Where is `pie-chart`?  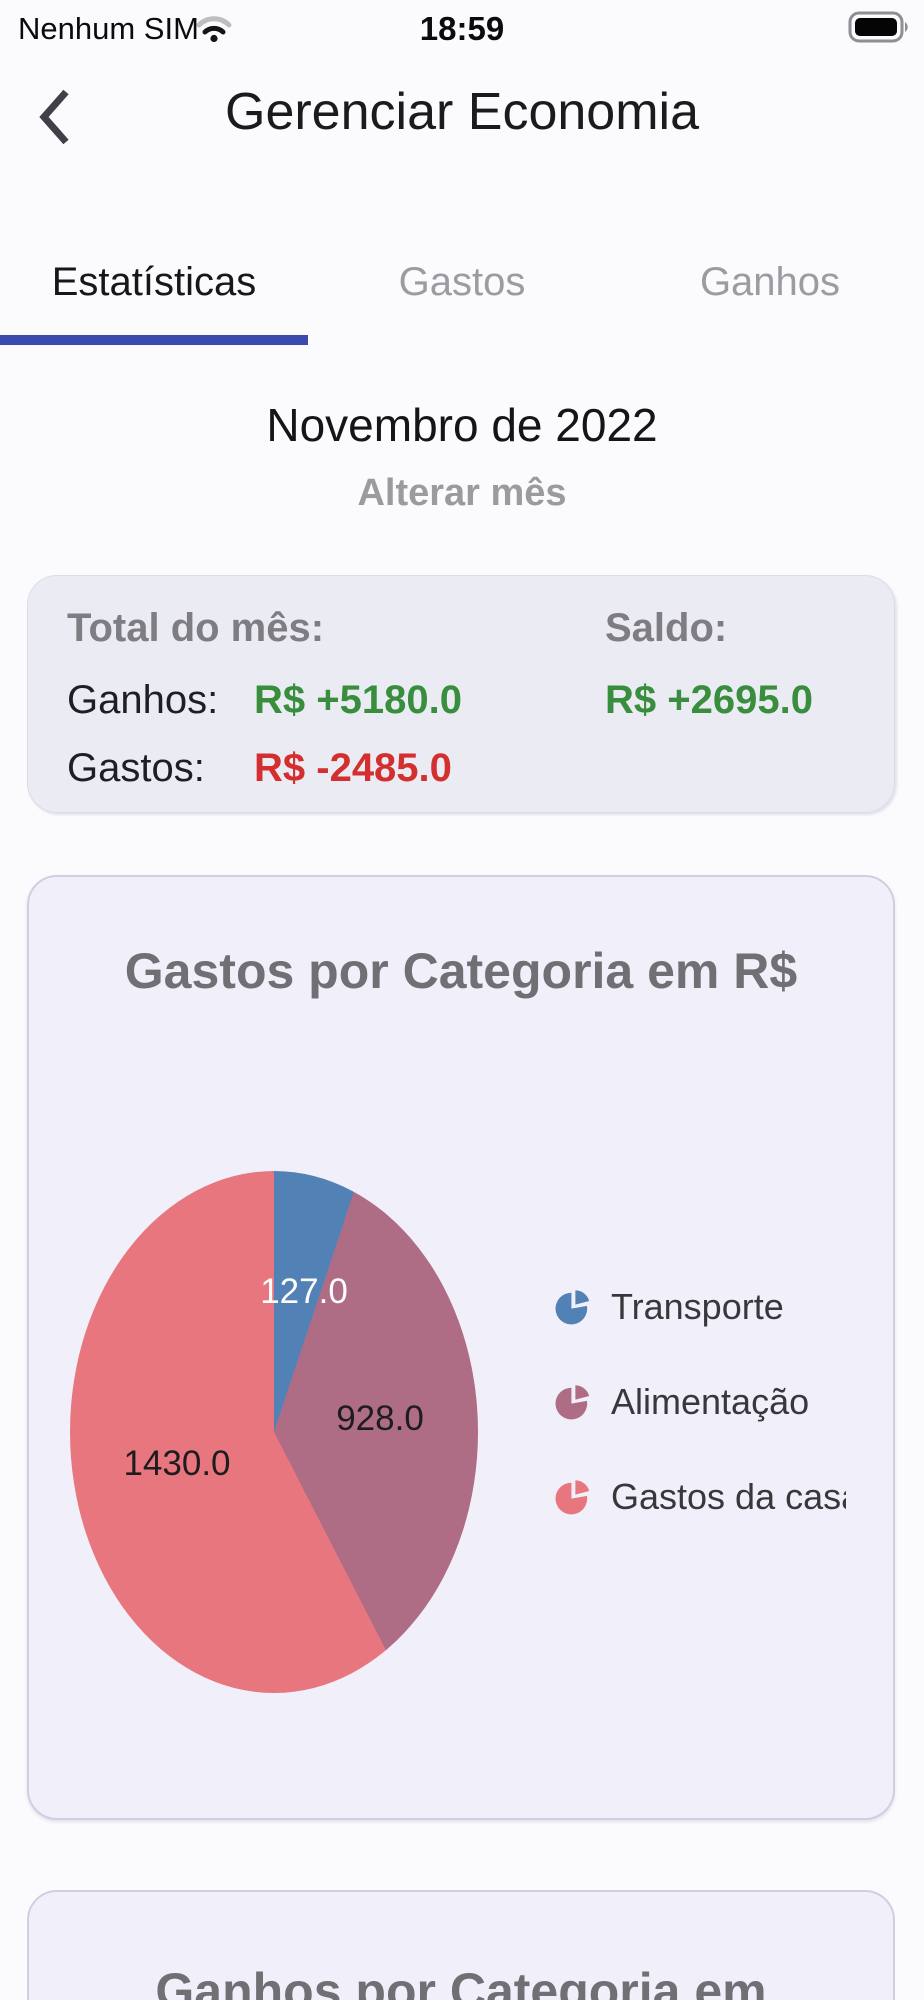
pie-chart is located at coordinates (274, 1432).